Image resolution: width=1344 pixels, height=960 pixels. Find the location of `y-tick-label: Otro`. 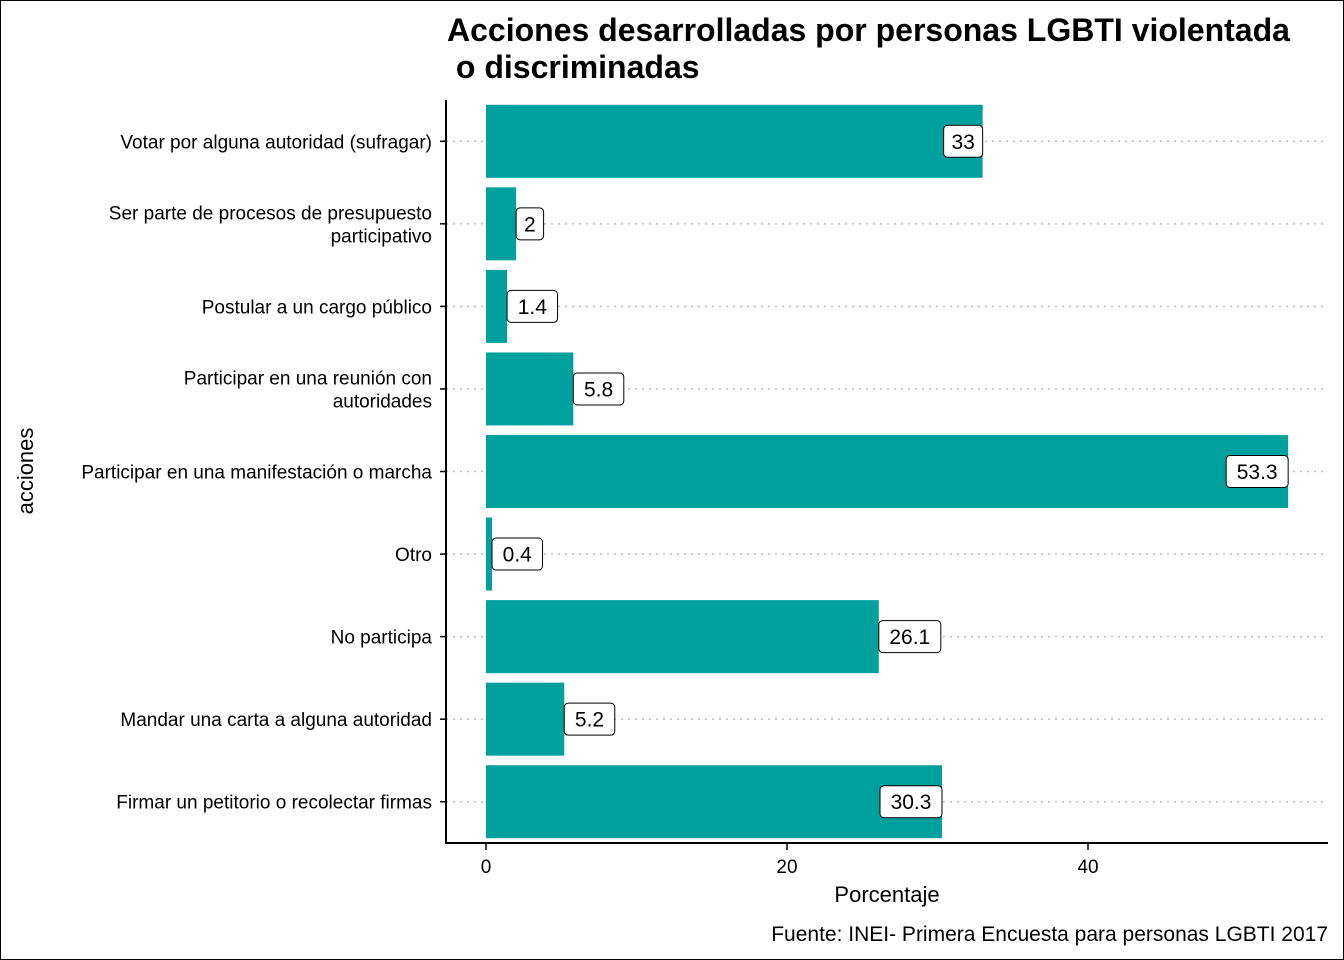

y-tick-label: Otro is located at coordinates (413, 555).